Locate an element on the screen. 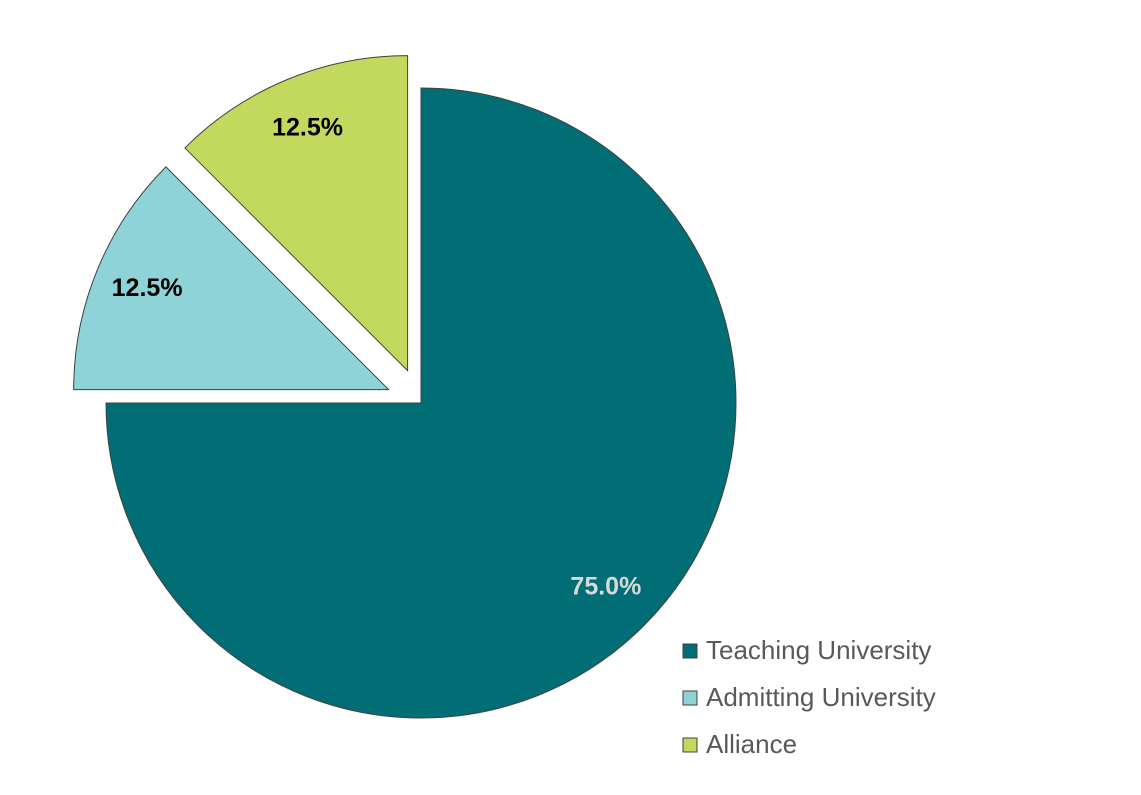 The image size is (1141, 795). legend-label: Teaching University is located at coordinates (818, 650).